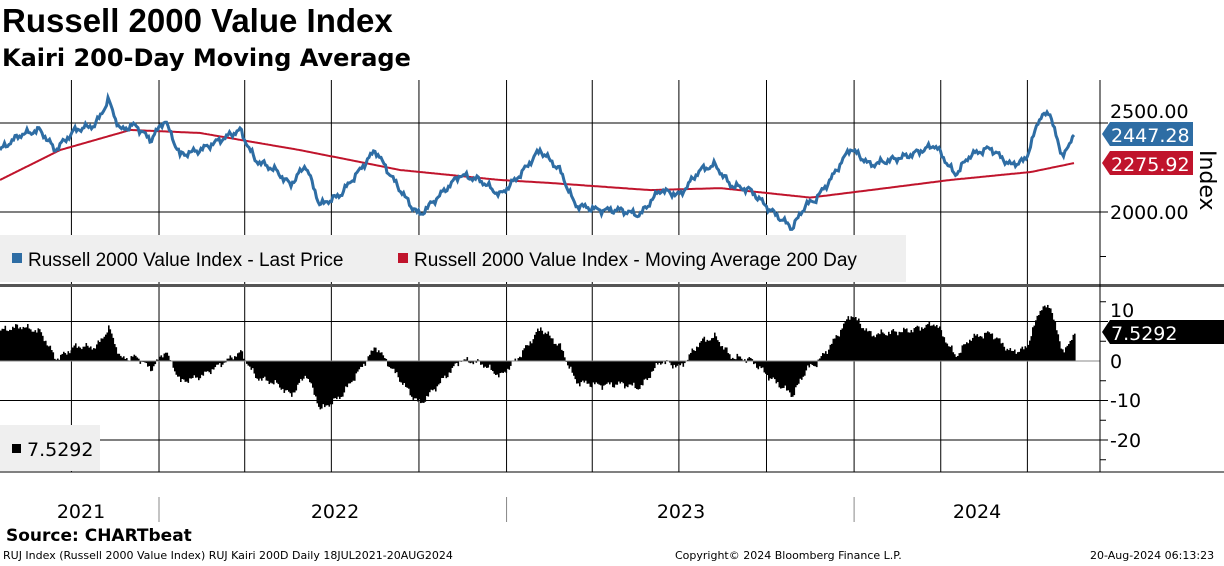  I want to click on footer-copyright: Copyright© 2024 Bloomberg Finance L.P., so click(788, 555).